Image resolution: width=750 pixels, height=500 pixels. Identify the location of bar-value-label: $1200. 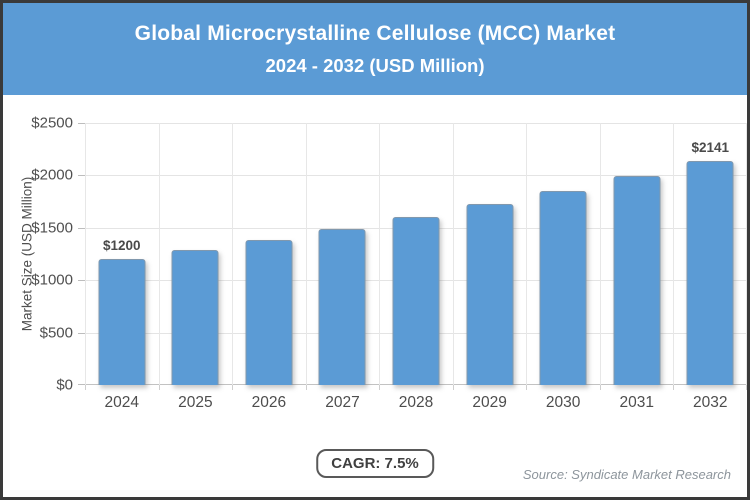
(122, 246).